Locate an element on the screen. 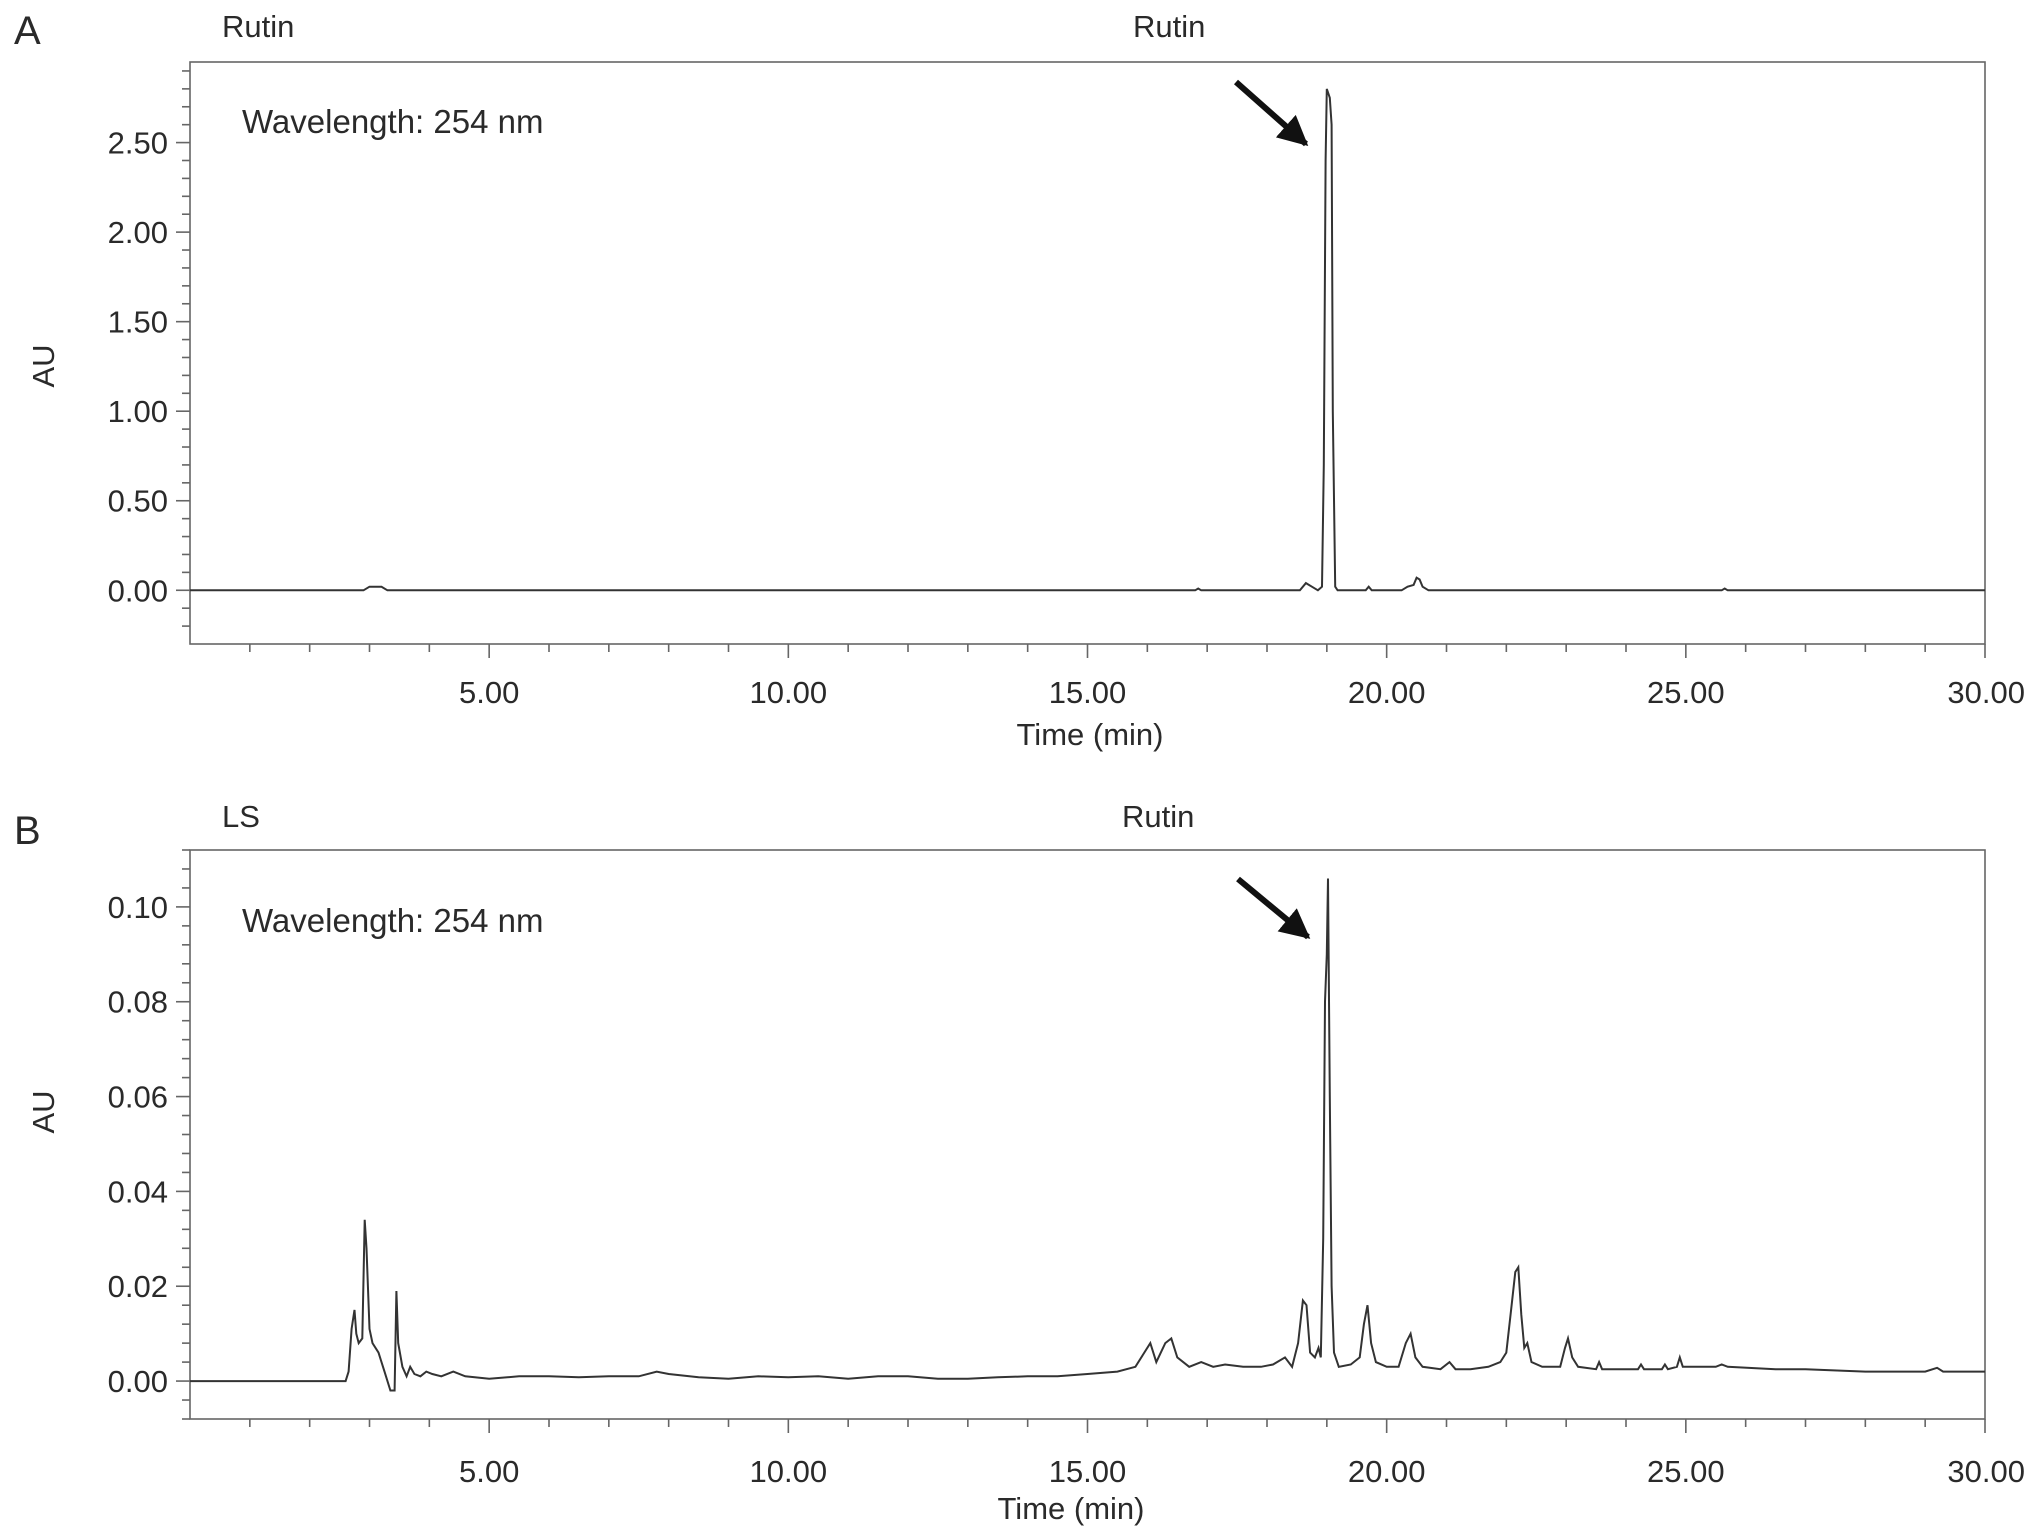 Image resolution: width=2032 pixels, height=1529 pixels. y-tick-label: 0.06 is located at coordinates (138, 1097).